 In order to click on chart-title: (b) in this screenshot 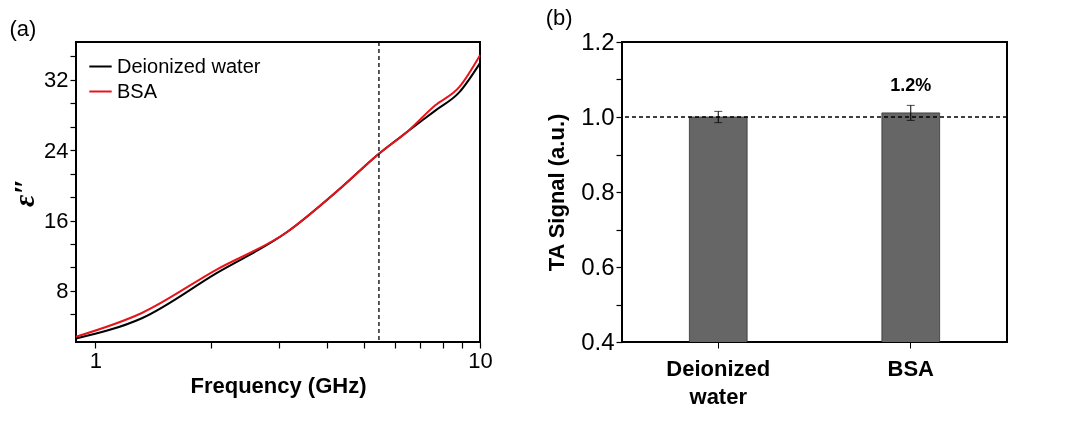, I will do `click(559, 17)`.